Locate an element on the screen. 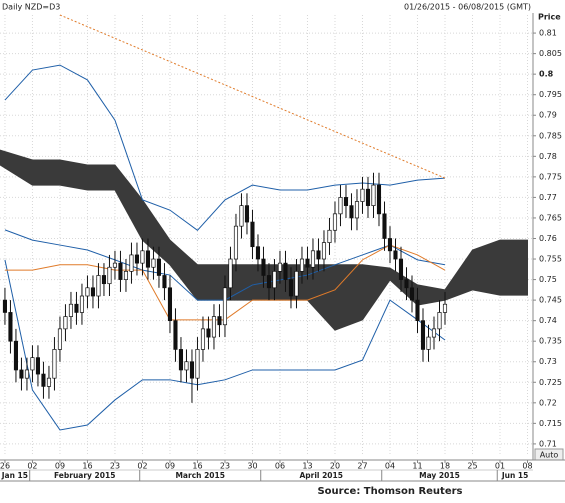 This screenshot has width=565, height=503. y-tick-label: 0.725 is located at coordinates (550, 382).